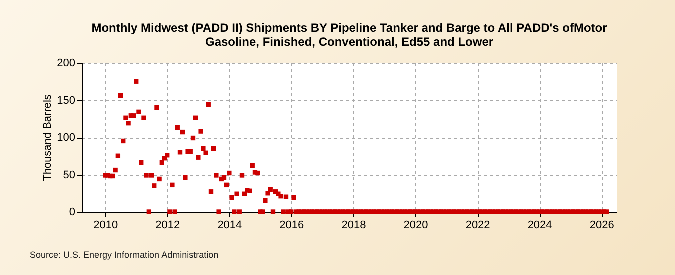 This screenshot has height=275, width=675. What do you see at coordinates (66, 100) in the screenshot?
I see `y-tick-label: 150` at bounding box center [66, 100].